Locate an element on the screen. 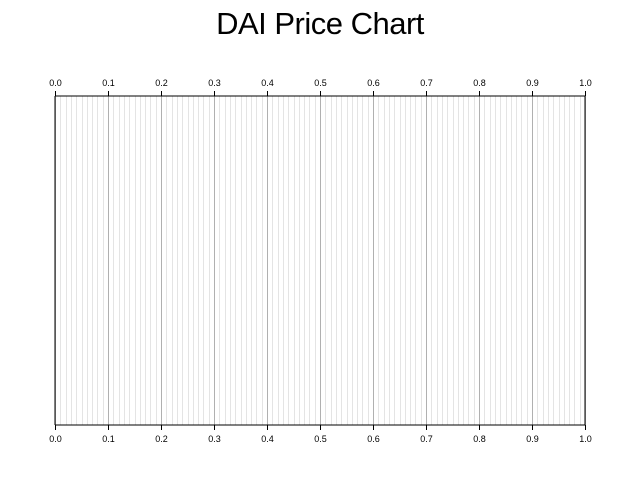 The width and height of the screenshot is (640, 480). x-tick-label-top: 0.2 is located at coordinates (161, 83).